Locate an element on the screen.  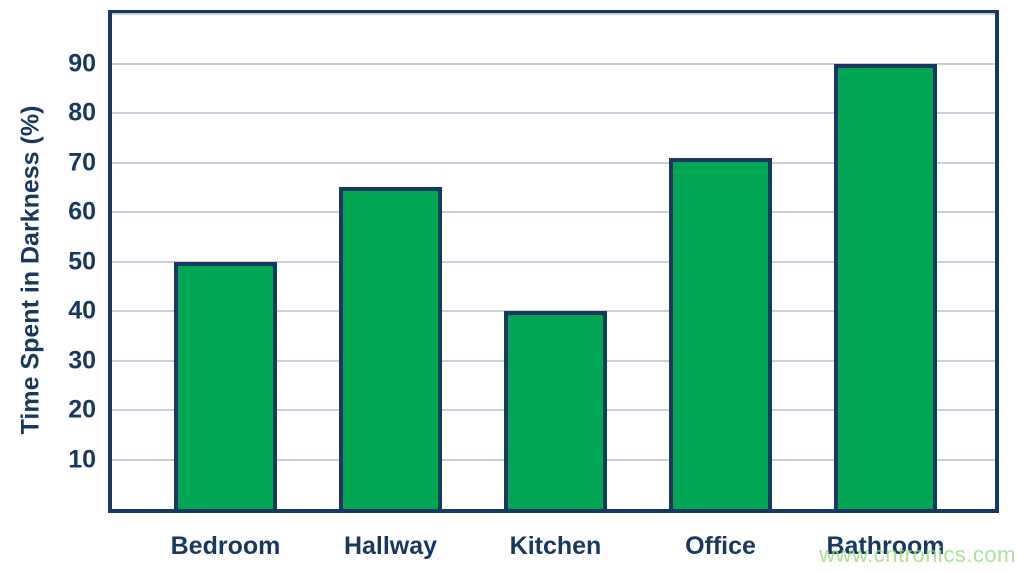
y-tick-label-10: 10 is located at coordinates (82, 459).